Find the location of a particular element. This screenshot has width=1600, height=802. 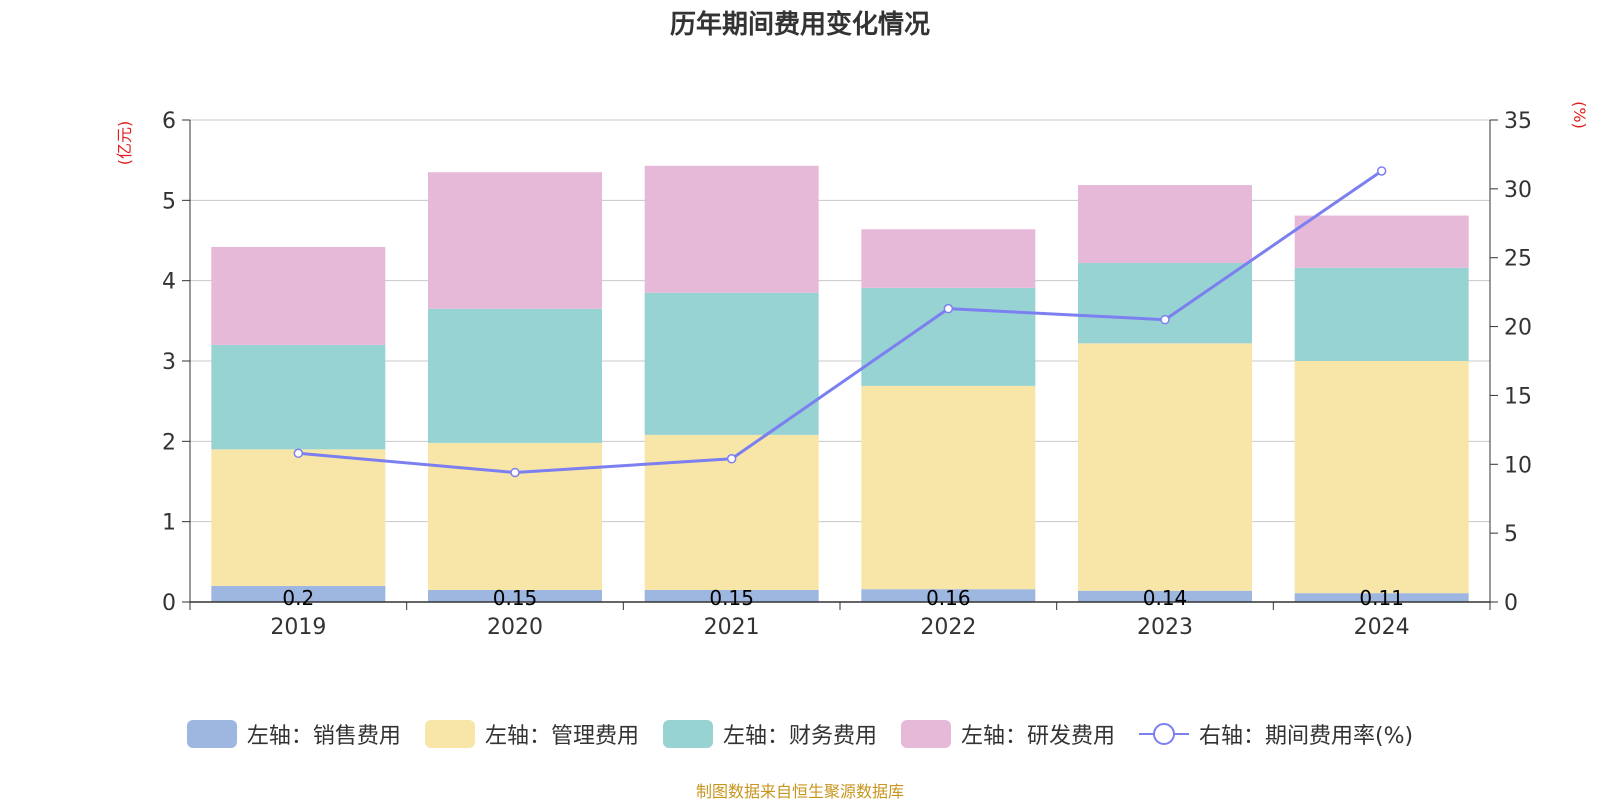

bar-segment-s0-2022 is located at coordinates (948, 595).